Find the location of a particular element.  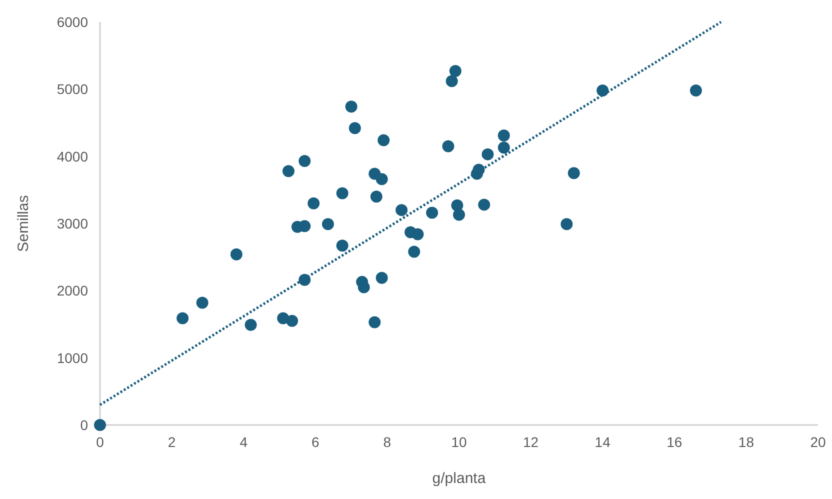

y-tick-label: 1000 is located at coordinates (72, 358).